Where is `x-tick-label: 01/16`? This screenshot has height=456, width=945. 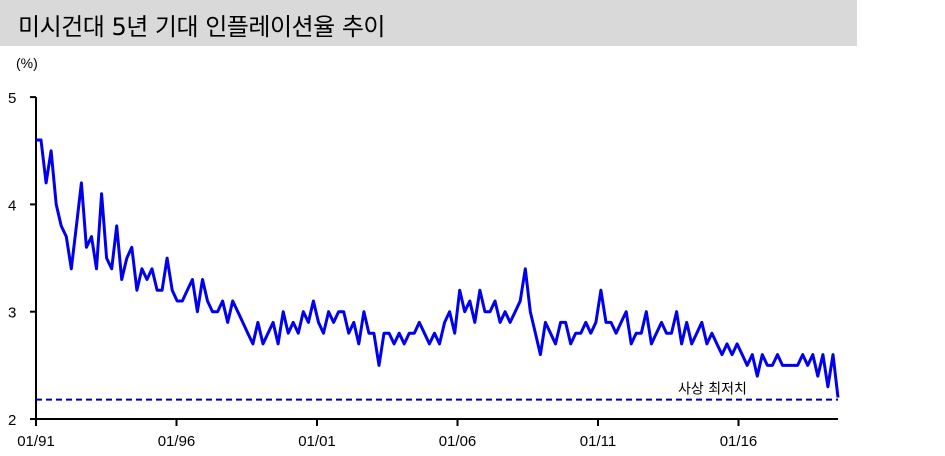 x-tick-label: 01/16 is located at coordinates (739, 441).